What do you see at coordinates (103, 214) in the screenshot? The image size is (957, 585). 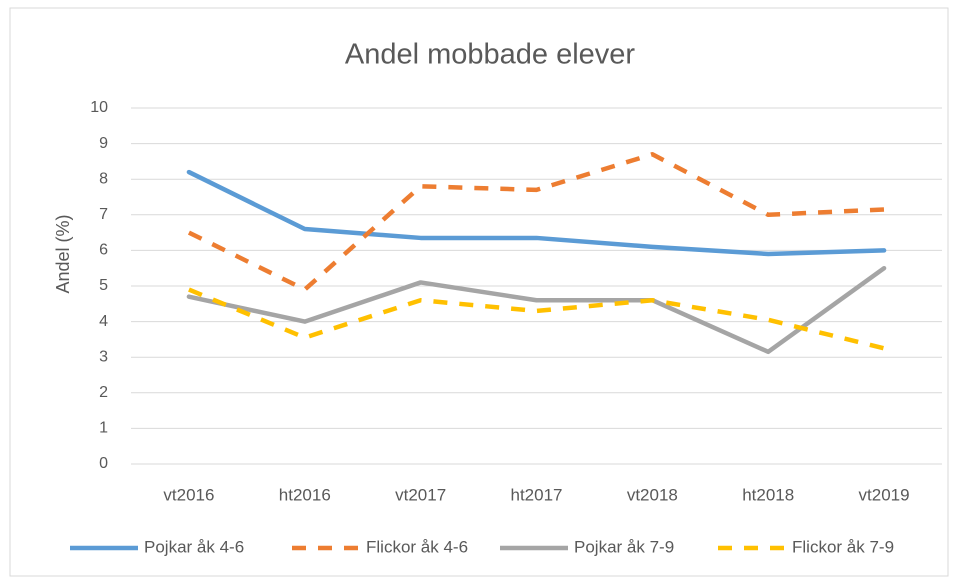 I see `y-tick-label: 7` at bounding box center [103, 214].